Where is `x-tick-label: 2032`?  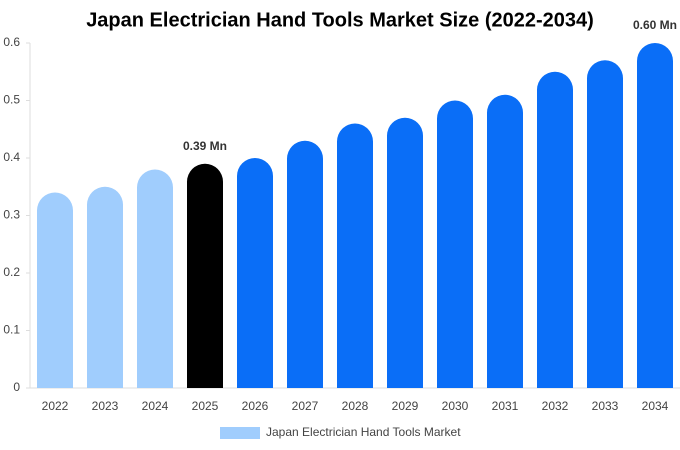
x-tick-label: 2032 is located at coordinates (555, 406).